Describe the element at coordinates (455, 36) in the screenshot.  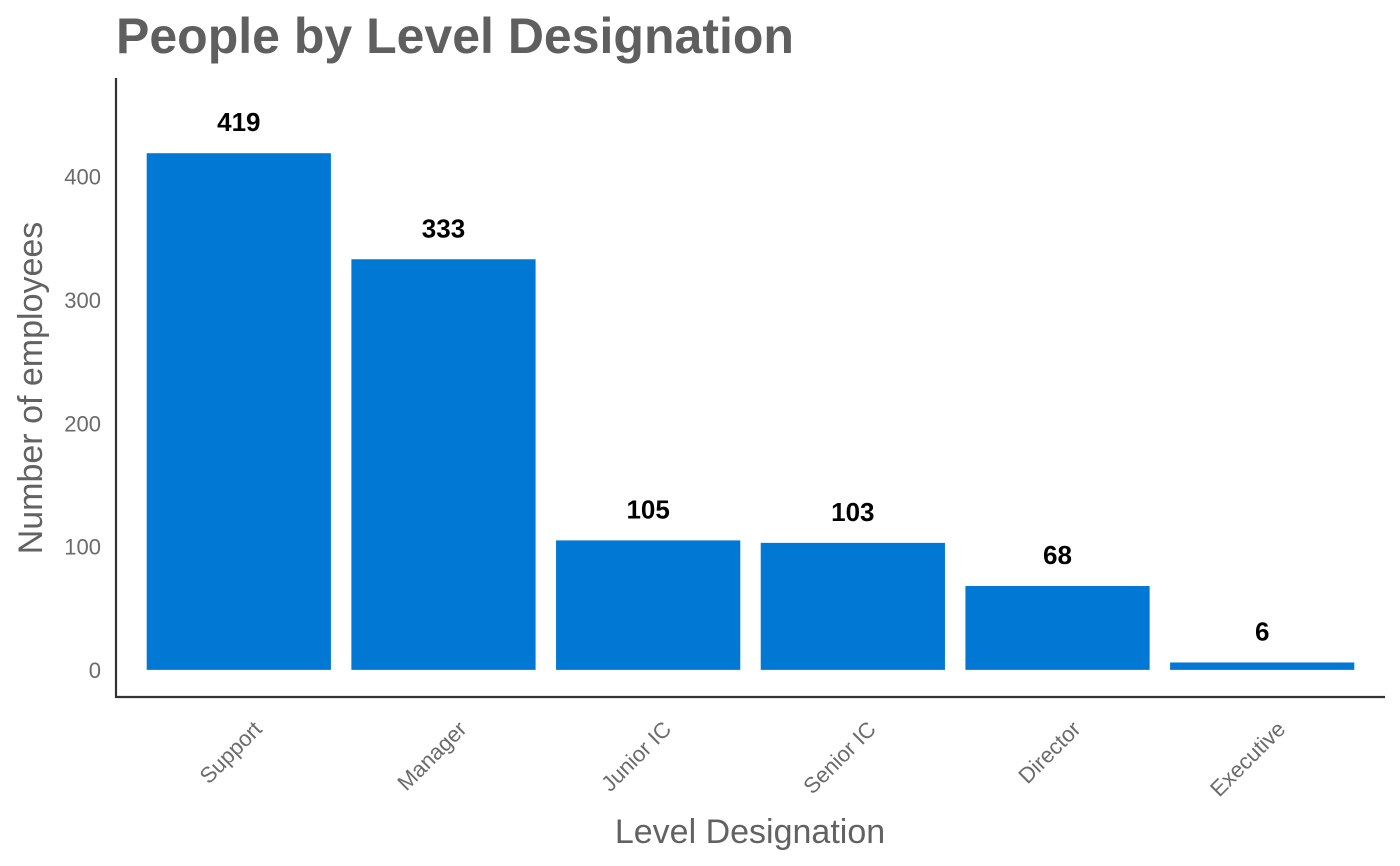
I see `chart-title: People by Level Designation` at that location.